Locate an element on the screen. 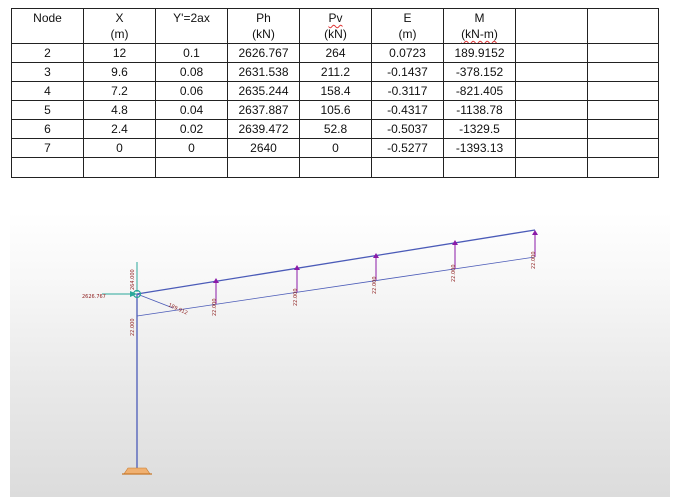 The image size is (680, 503). table-cell: -0.5037 is located at coordinates (407, 129).